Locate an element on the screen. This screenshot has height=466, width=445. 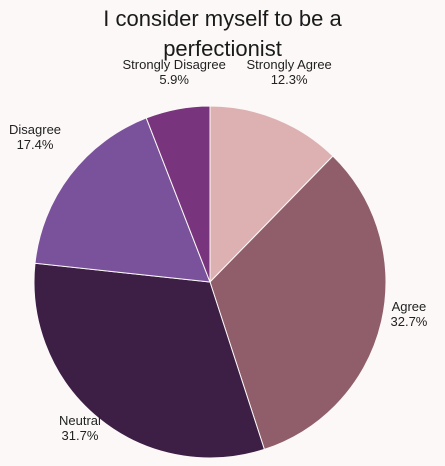
slice-label-strongly-agree: Strongly Agree 12.3% is located at coordinates (289, 72).